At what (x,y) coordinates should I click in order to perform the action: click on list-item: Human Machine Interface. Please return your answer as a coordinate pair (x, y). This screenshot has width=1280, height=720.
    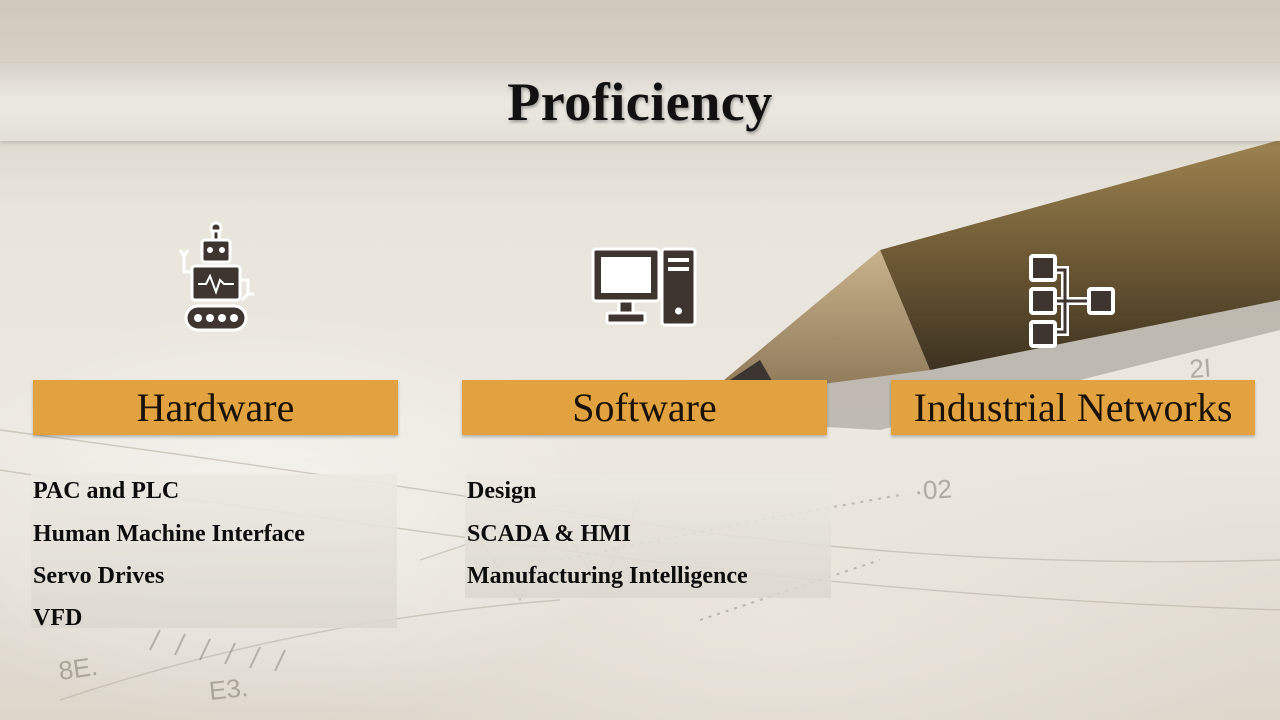
    Looking at the image, I should click on (169, 534).